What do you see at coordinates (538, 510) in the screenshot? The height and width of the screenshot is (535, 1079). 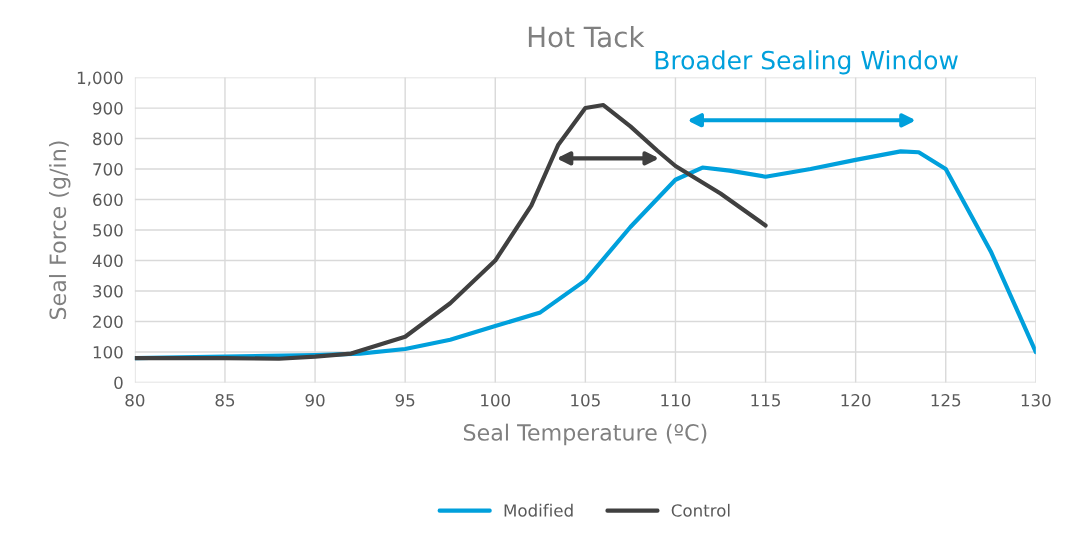 I see `legend-label: Modified` at bounding box center [538, 510].